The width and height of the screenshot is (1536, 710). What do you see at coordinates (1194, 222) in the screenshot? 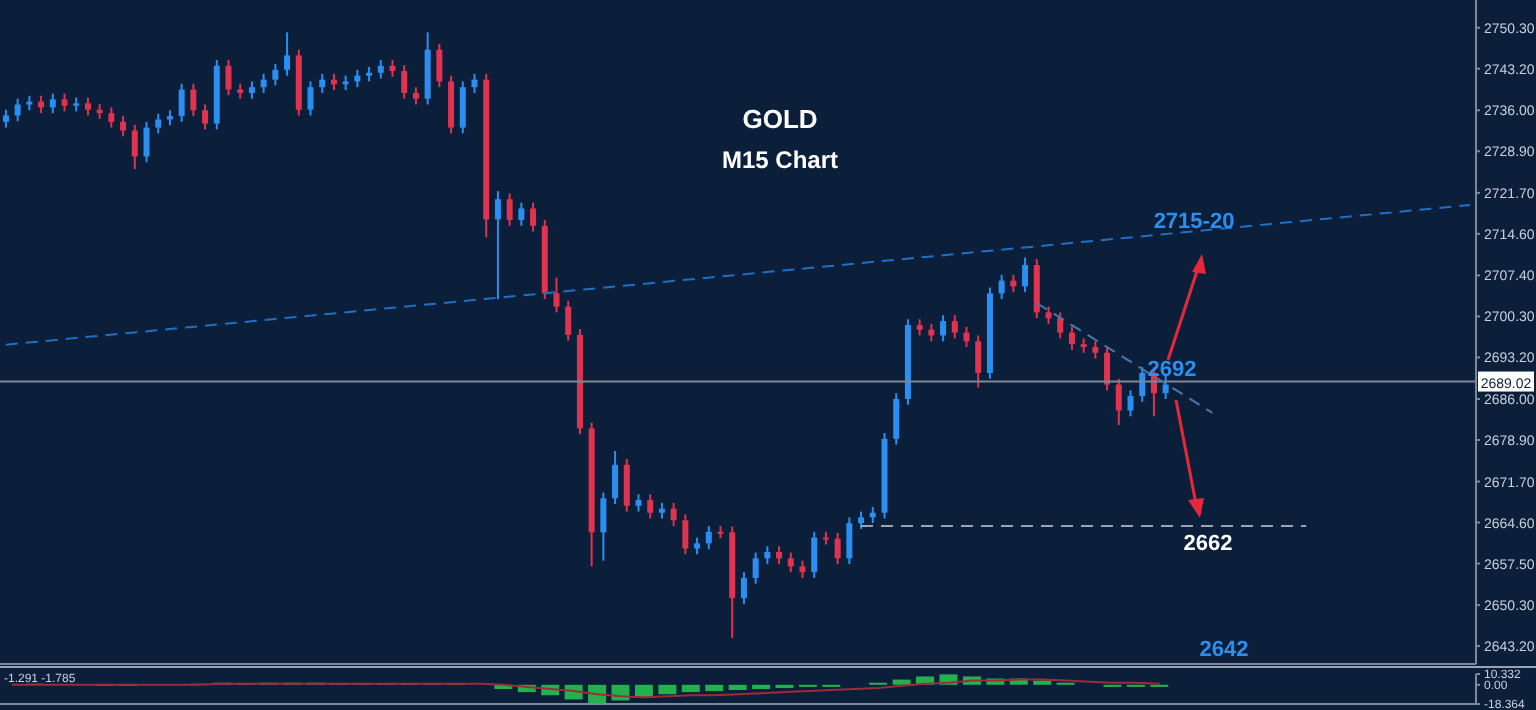
I see `annotation: 2715-20` at bounding box center [1194, 222].